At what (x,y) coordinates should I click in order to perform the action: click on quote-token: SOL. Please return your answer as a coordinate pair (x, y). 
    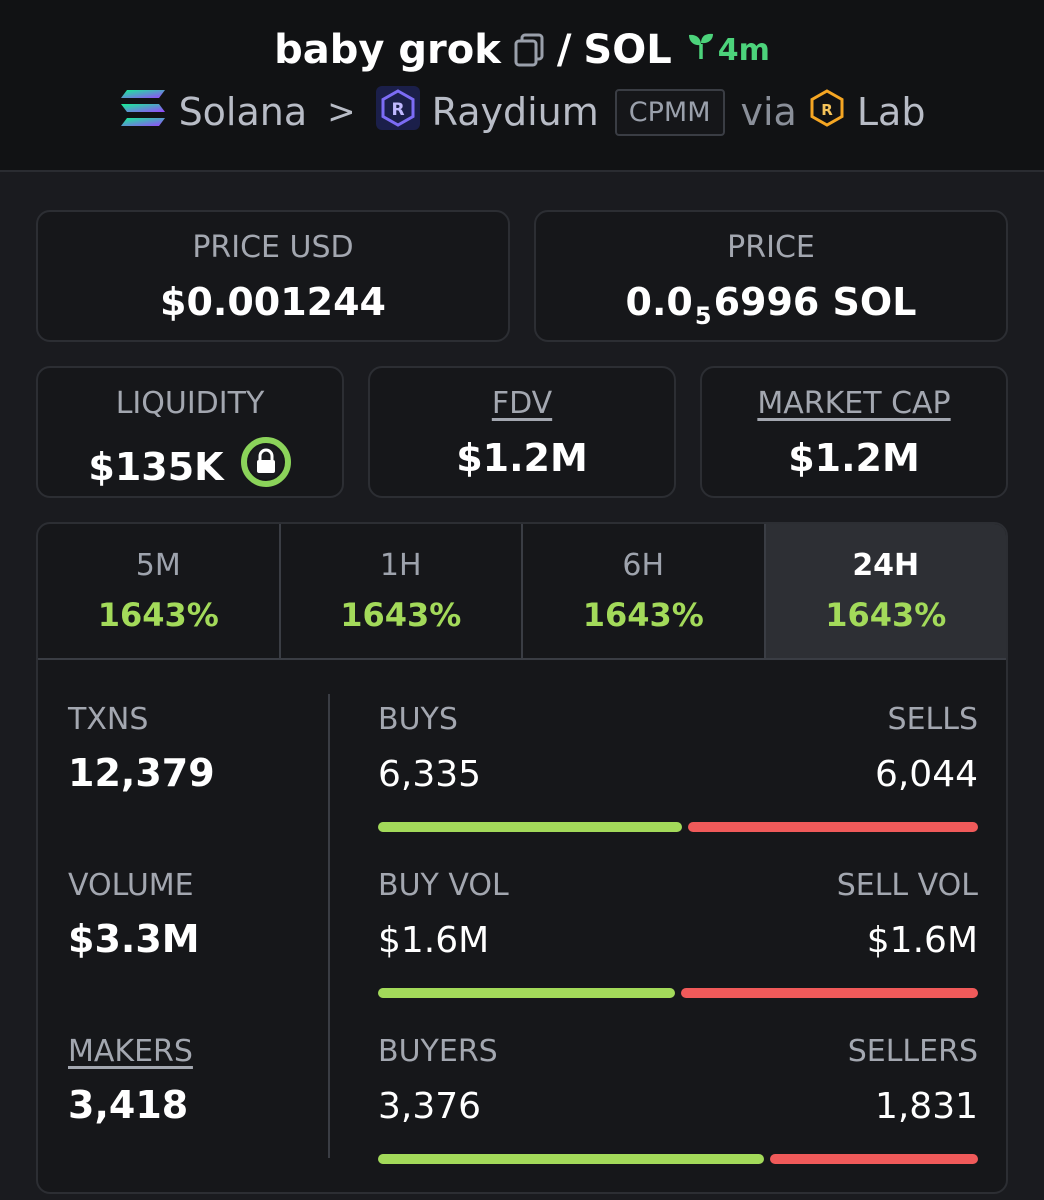
    Looking at the image, I should click on (627, 50).